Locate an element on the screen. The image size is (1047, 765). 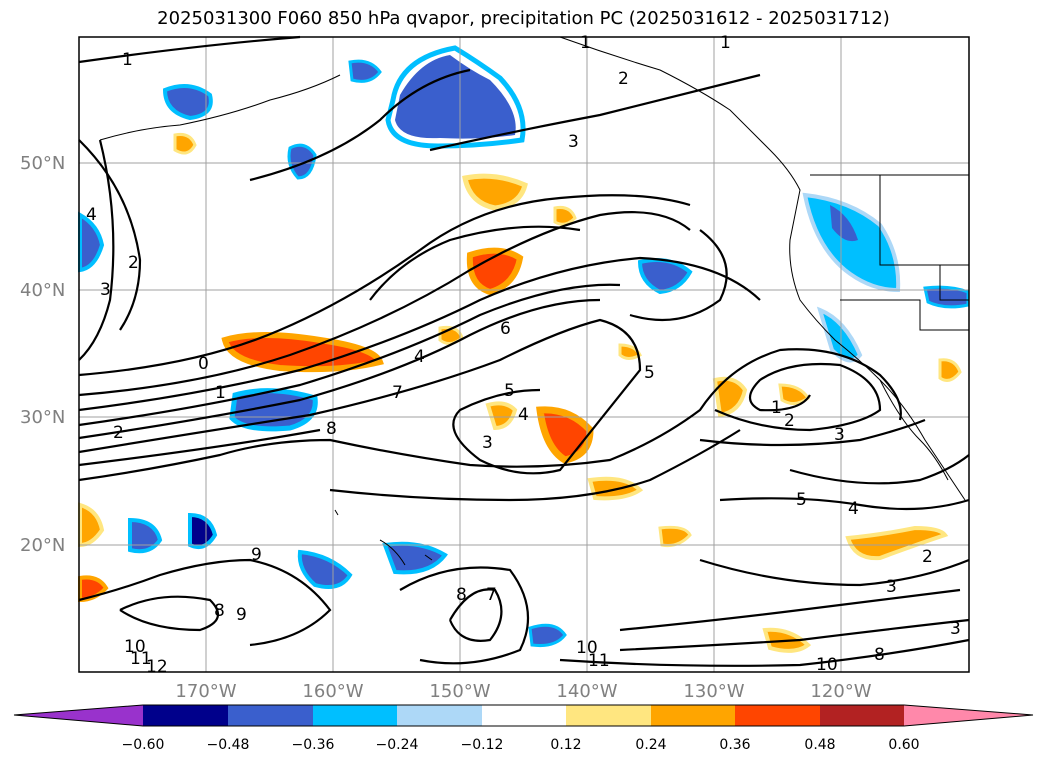
lon-label-150w: 150°W is located at coordinates (459, 691).